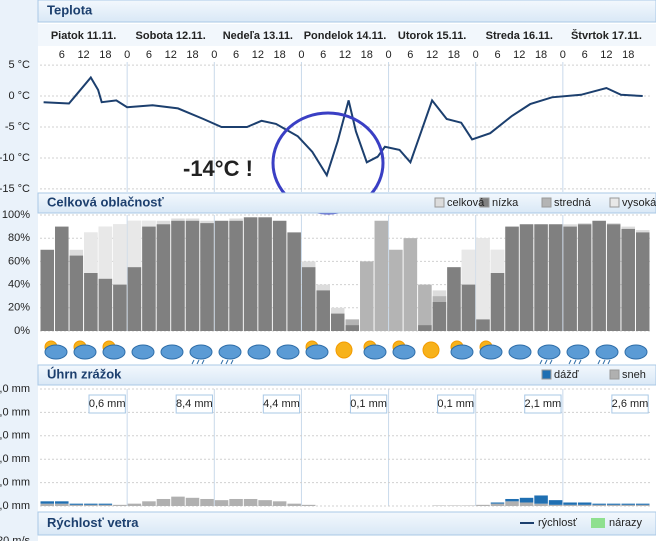 This screenshot has width=656, height=541. Describe the element at coordinates (16, 215) in the screenshot. I see `y-tick-label: 100%` at that location.